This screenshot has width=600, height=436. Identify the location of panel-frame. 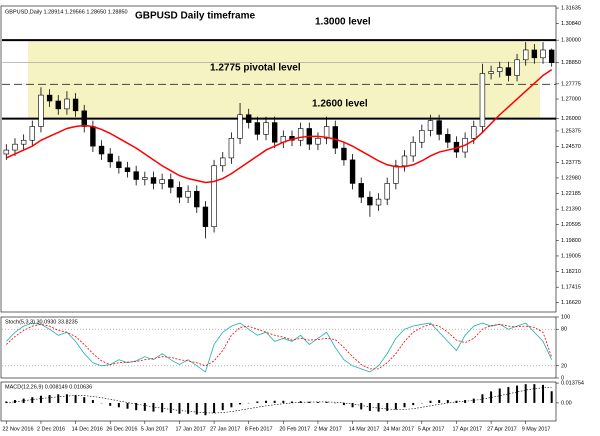
(278, 347).